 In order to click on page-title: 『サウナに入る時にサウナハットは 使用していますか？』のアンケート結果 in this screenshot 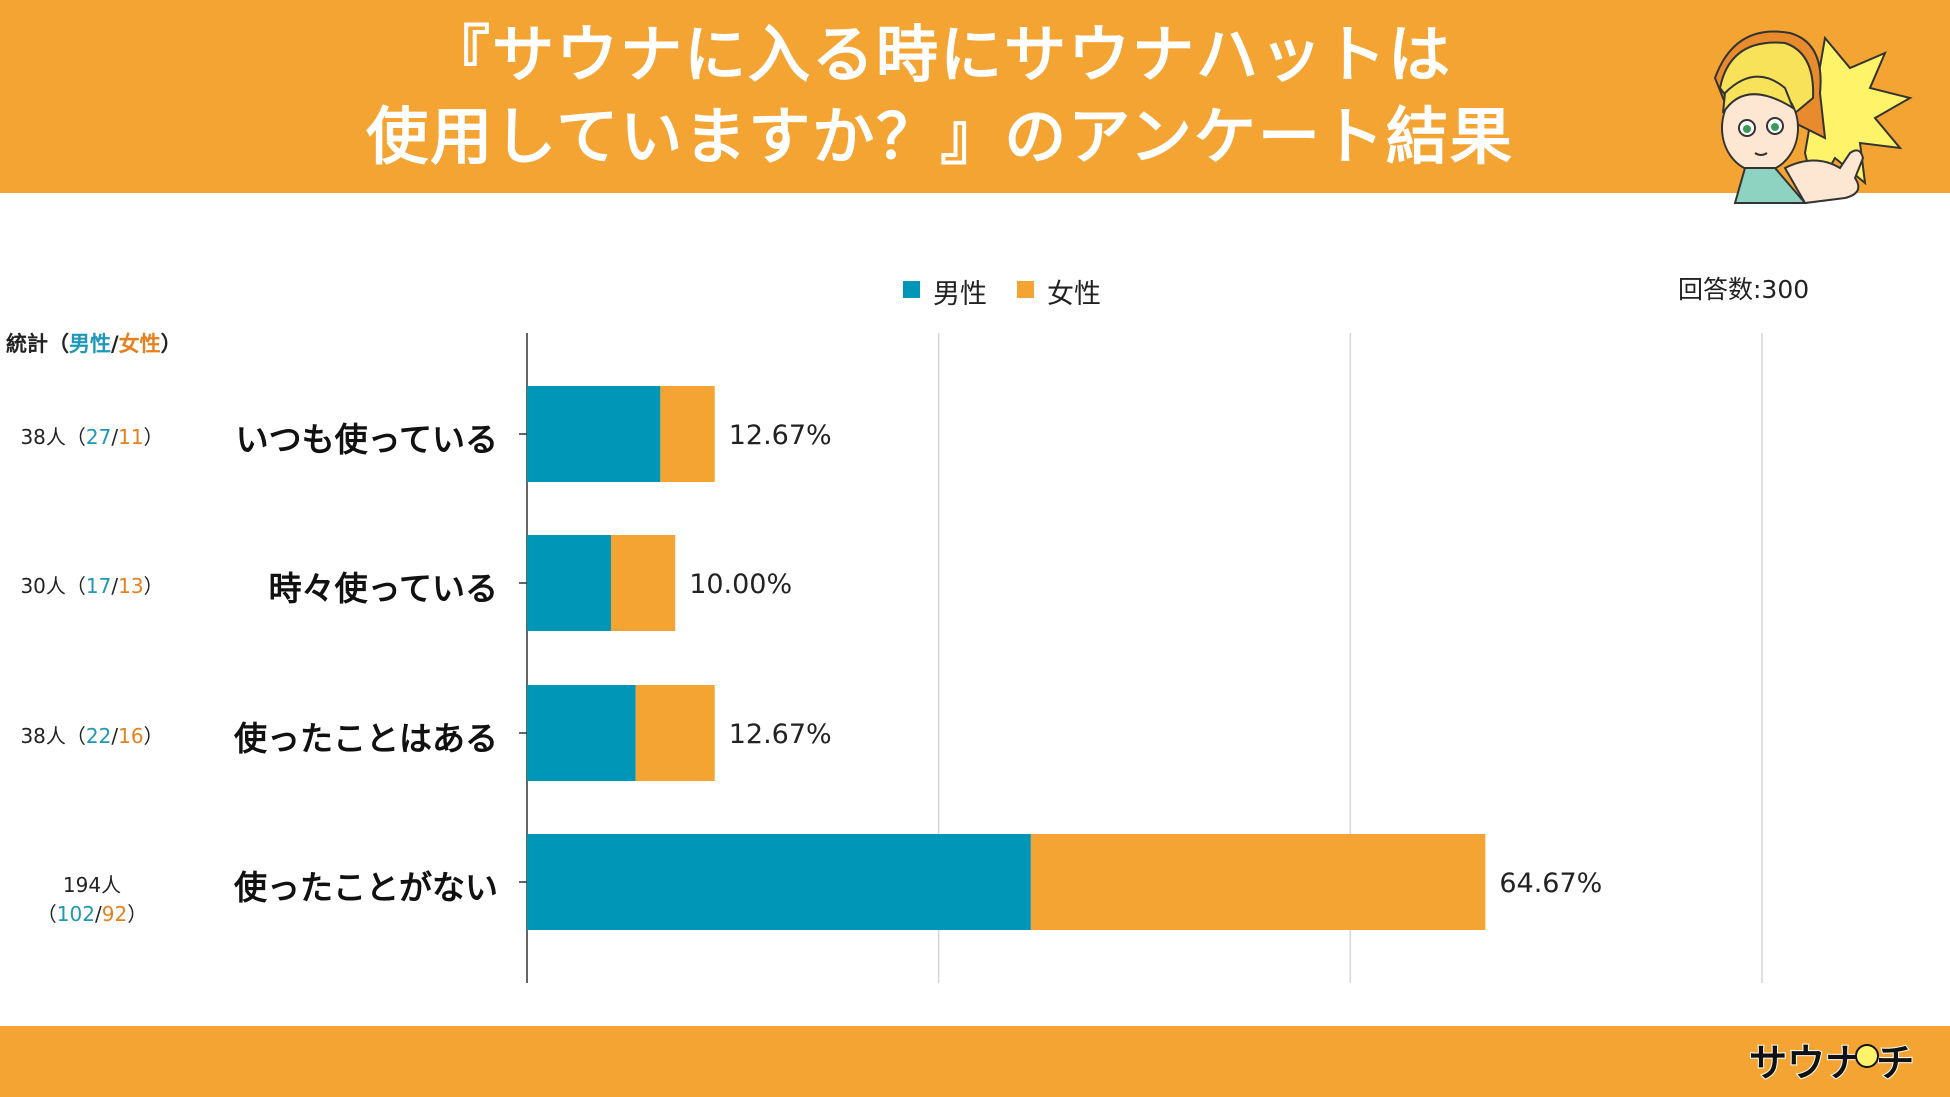, I will do `click(940, 96)`.